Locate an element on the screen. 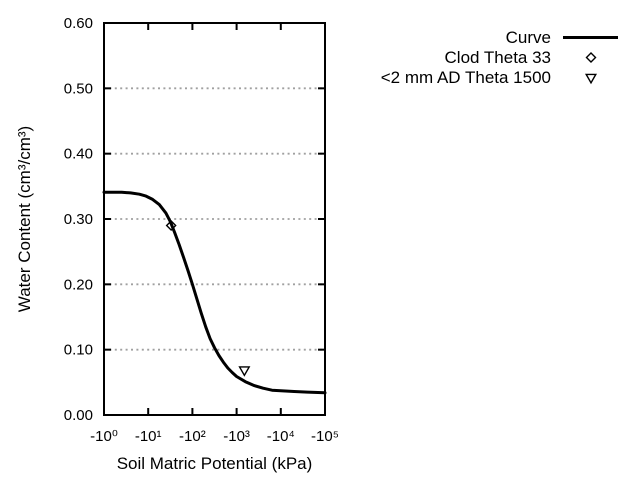  legend-label-curve: Curve is located at coordinates (528, 37).